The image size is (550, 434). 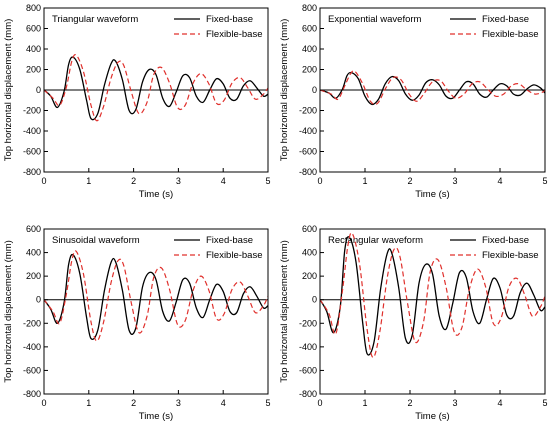 What do you see at coordinates (96, 240) in the screenshot?
I see `panel-annotation: Sinusoidal waveform` at bounding box center [96, 240].